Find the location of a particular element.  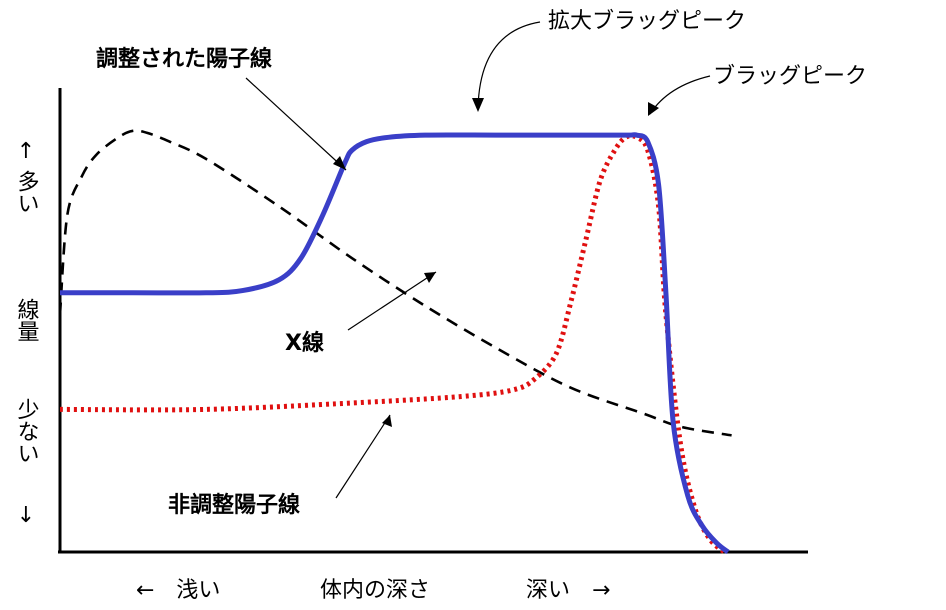

x-left-label: ← 浅い is located at coordinates (178, 590).